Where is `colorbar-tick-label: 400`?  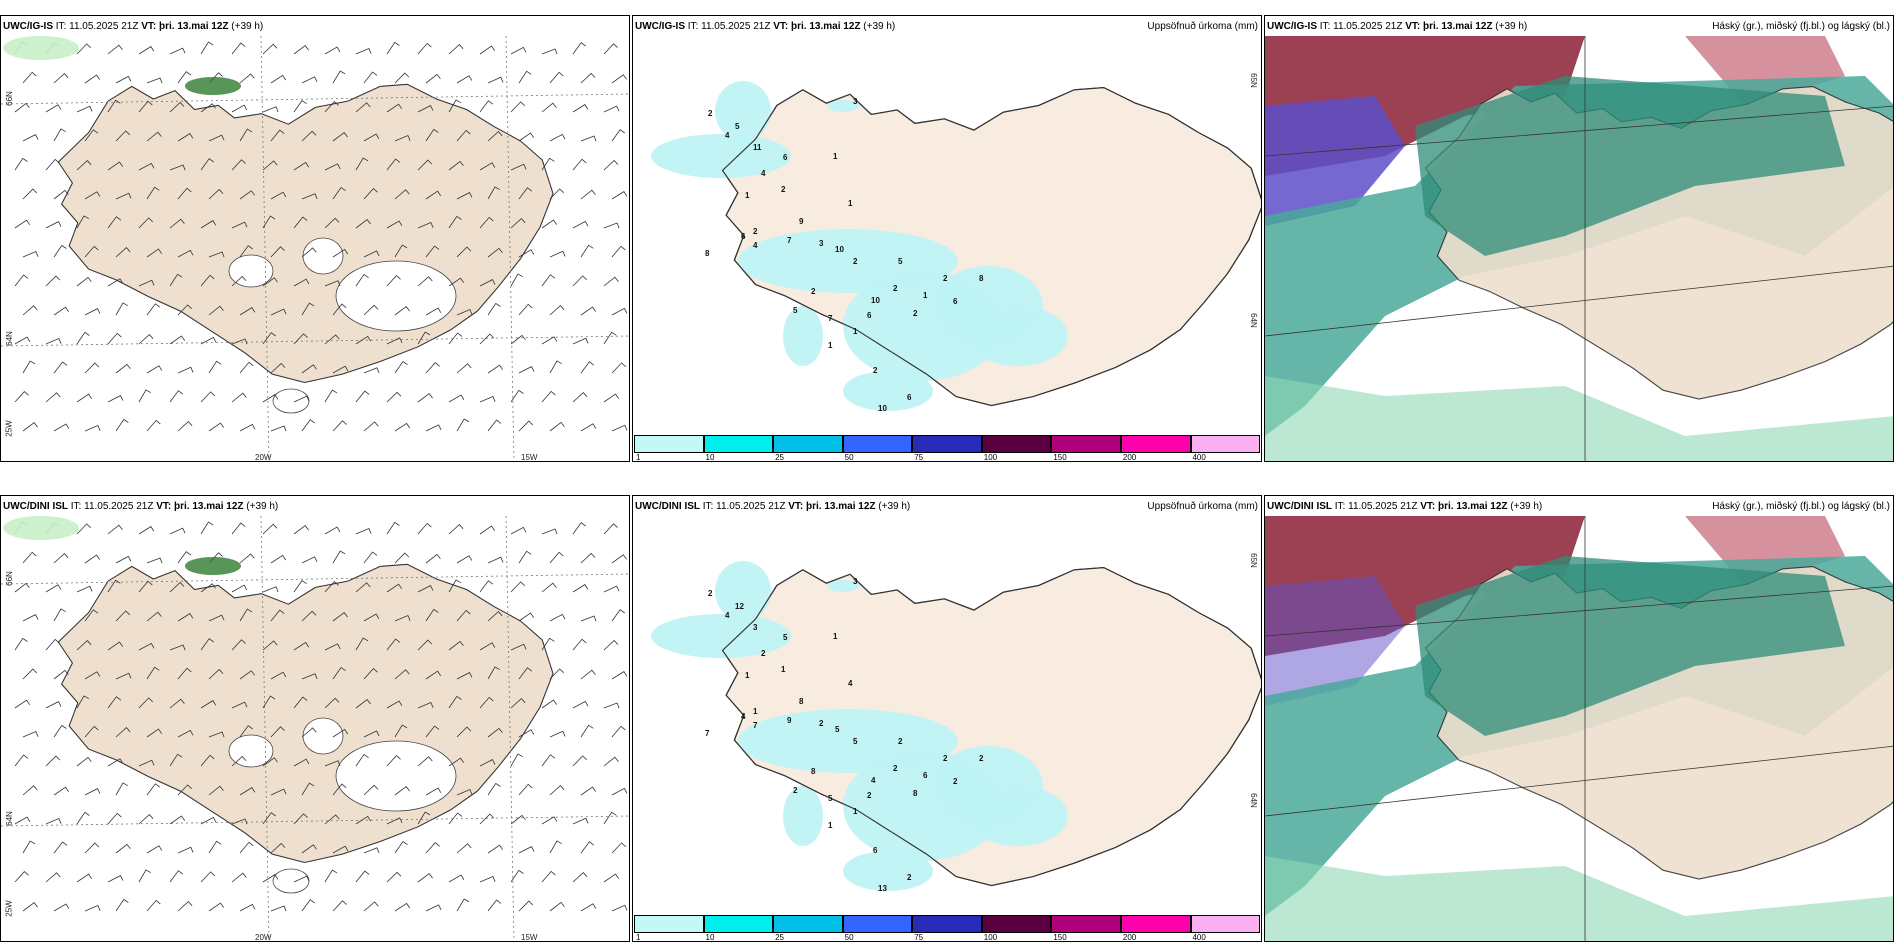
colorbar-tick-label: 400 is located at coordinates (1199, 937).